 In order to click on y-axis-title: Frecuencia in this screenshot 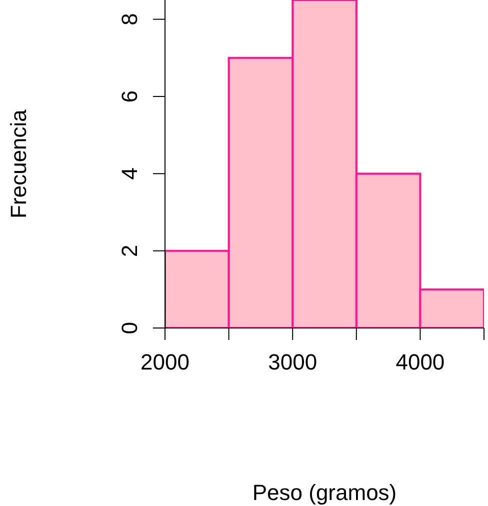, I will do `click(18, 163)`.